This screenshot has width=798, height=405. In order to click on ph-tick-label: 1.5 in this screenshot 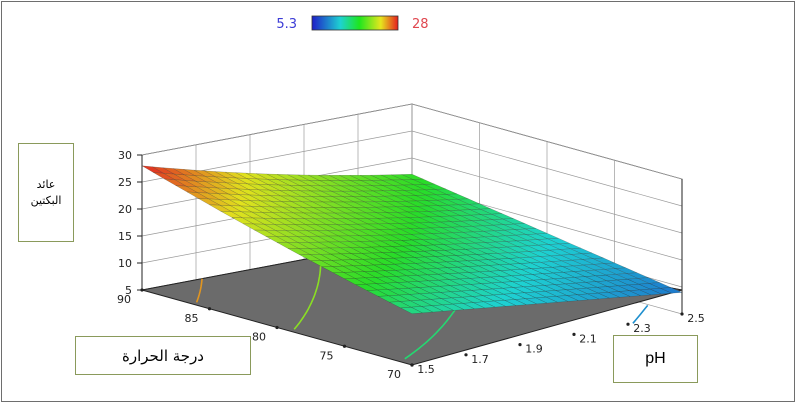, I will do `click(426, 369)`.